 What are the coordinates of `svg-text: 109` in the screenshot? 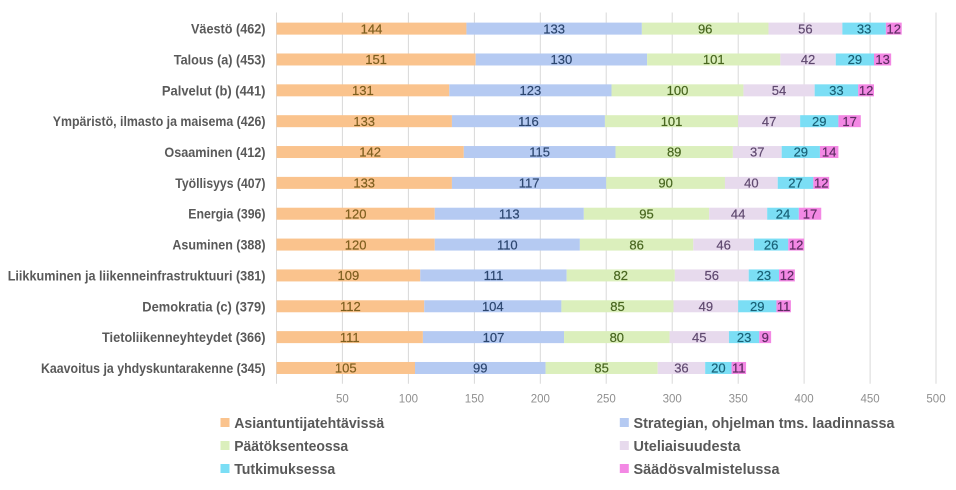 It's located at (349, 275).